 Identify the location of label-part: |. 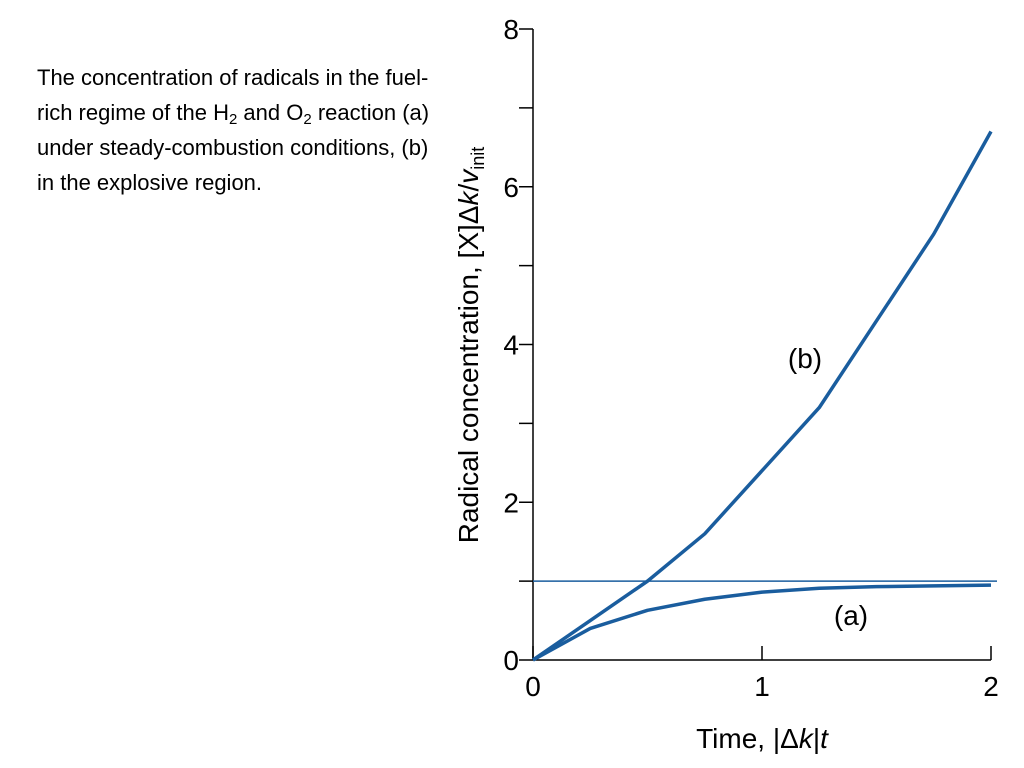
(816, 738).